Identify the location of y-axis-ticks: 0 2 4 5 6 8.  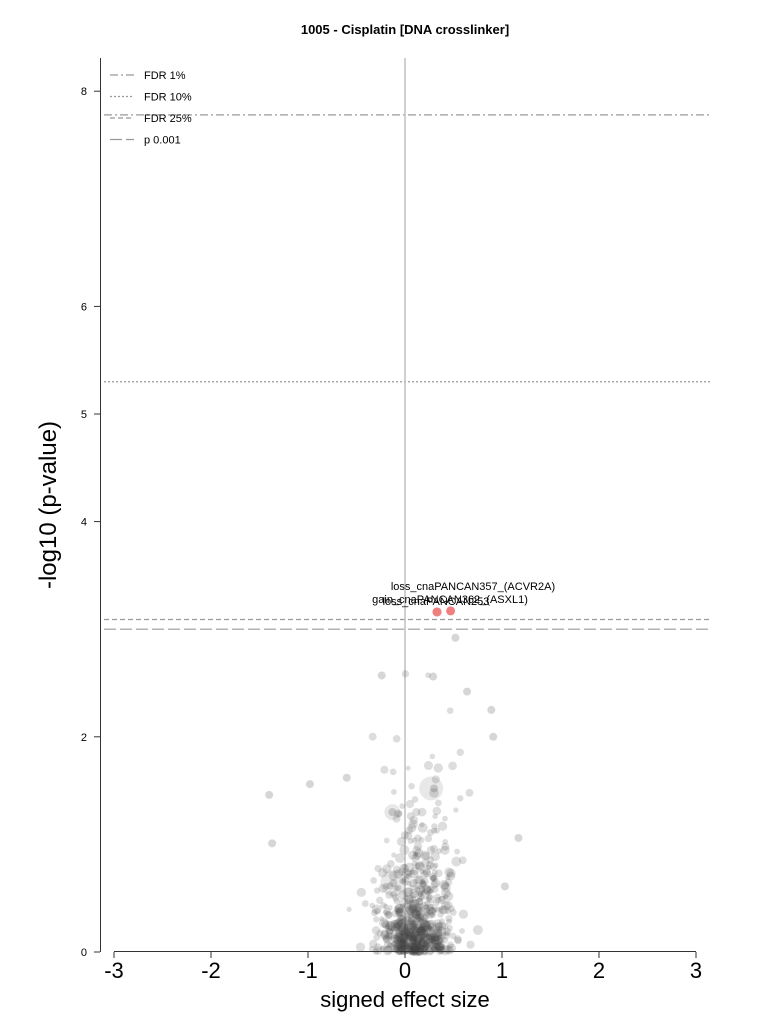
(90, 522).